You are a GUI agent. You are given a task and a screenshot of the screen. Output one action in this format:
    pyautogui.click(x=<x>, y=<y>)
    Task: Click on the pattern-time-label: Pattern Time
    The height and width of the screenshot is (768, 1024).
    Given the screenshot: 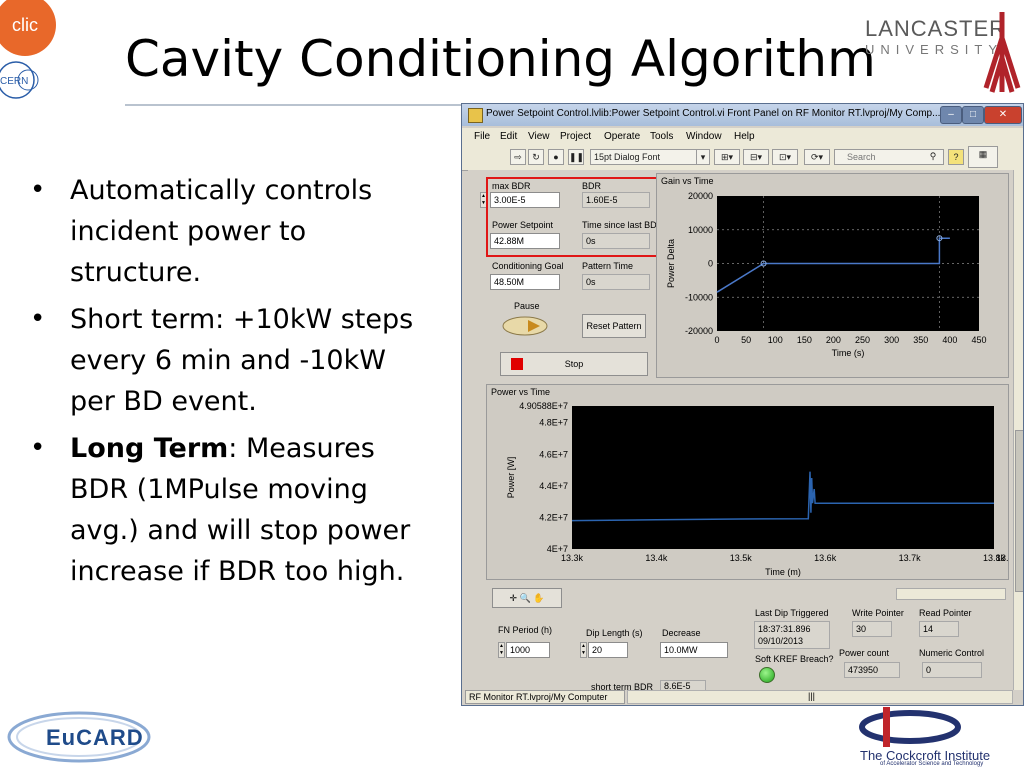 What is the action you would take?
    pyautogui.click(x=608, y=266)
    